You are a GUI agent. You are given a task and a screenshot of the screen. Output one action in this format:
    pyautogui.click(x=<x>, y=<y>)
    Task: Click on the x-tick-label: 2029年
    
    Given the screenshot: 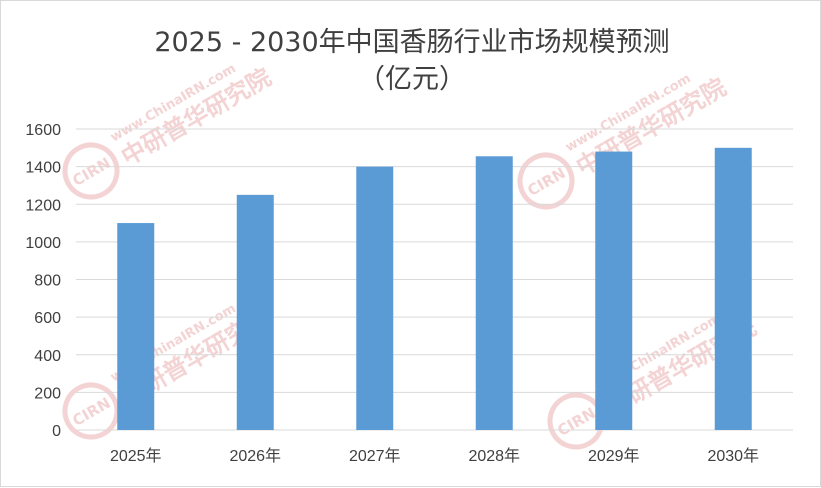 What is the action you would take?
    pyautogui.click(x=614, y=456)
    